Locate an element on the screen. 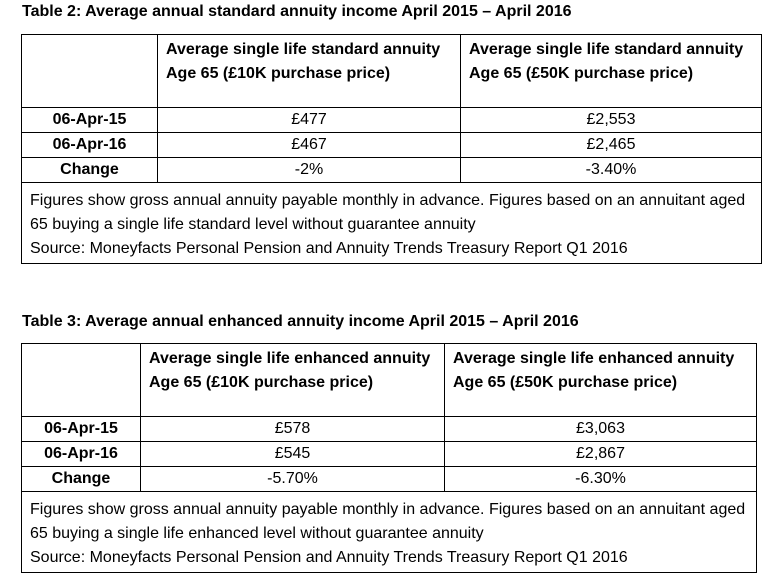 The image size is (768, 576). table-row: Change -2% -3.40% is located at coordinates (391, 170).